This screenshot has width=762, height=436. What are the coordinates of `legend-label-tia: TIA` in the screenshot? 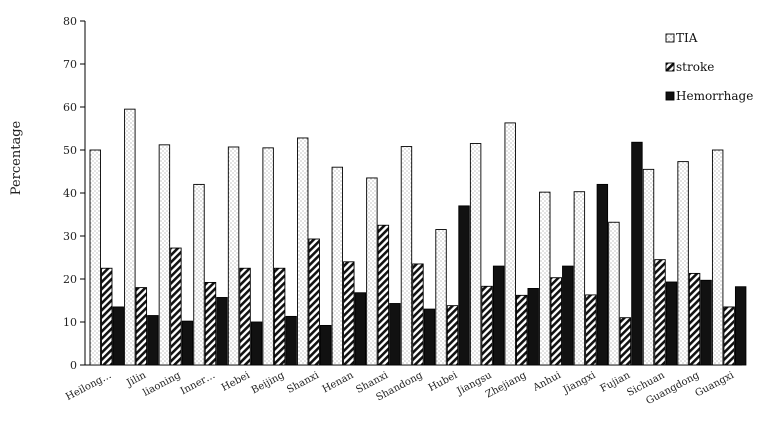 It's located at (687, 38).